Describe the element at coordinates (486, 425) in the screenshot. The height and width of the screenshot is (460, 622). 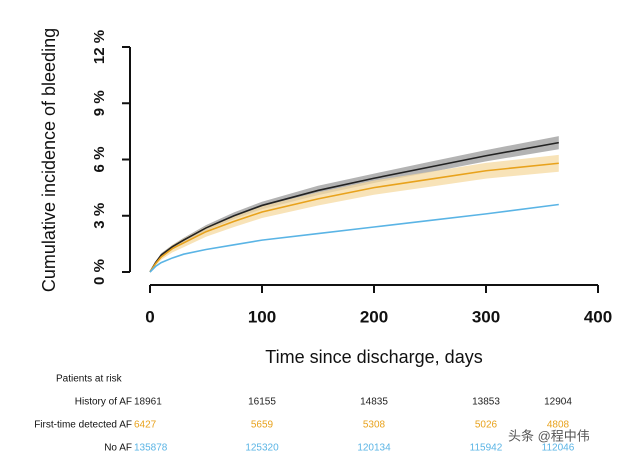
I see `risk-count: 5026` at that location.